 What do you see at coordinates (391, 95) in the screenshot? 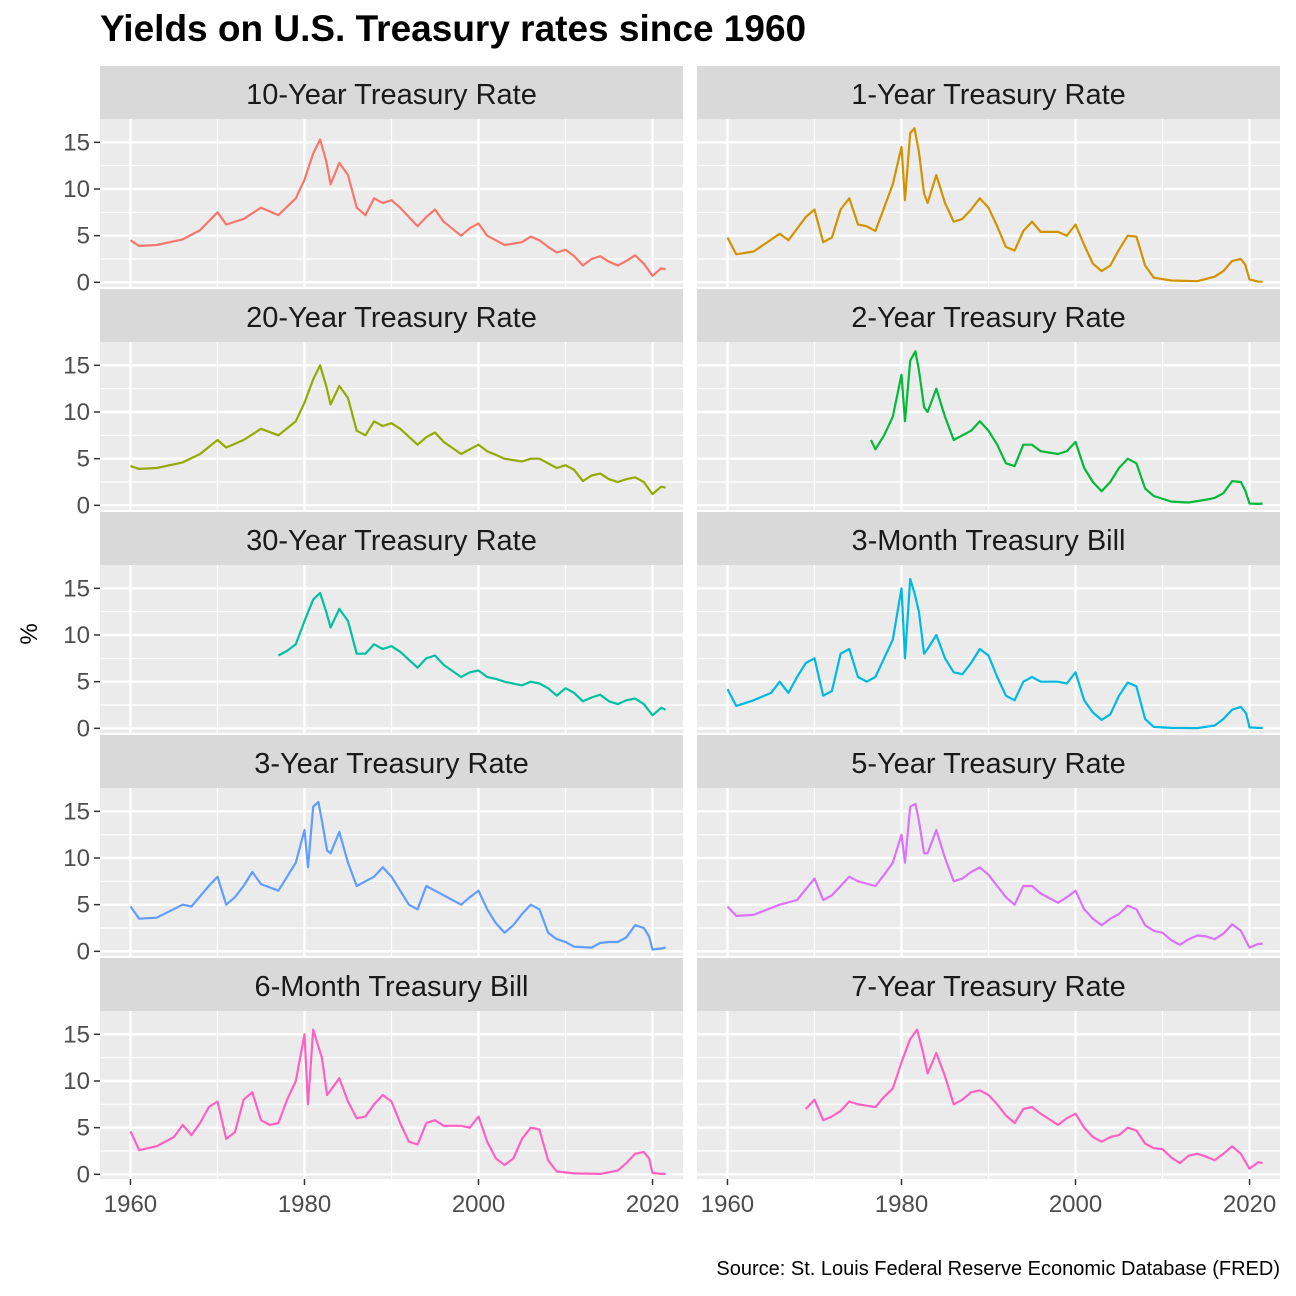
I see `facet-strip-label: 10-Year Treasury Rate` at bounding box center [391, 95].